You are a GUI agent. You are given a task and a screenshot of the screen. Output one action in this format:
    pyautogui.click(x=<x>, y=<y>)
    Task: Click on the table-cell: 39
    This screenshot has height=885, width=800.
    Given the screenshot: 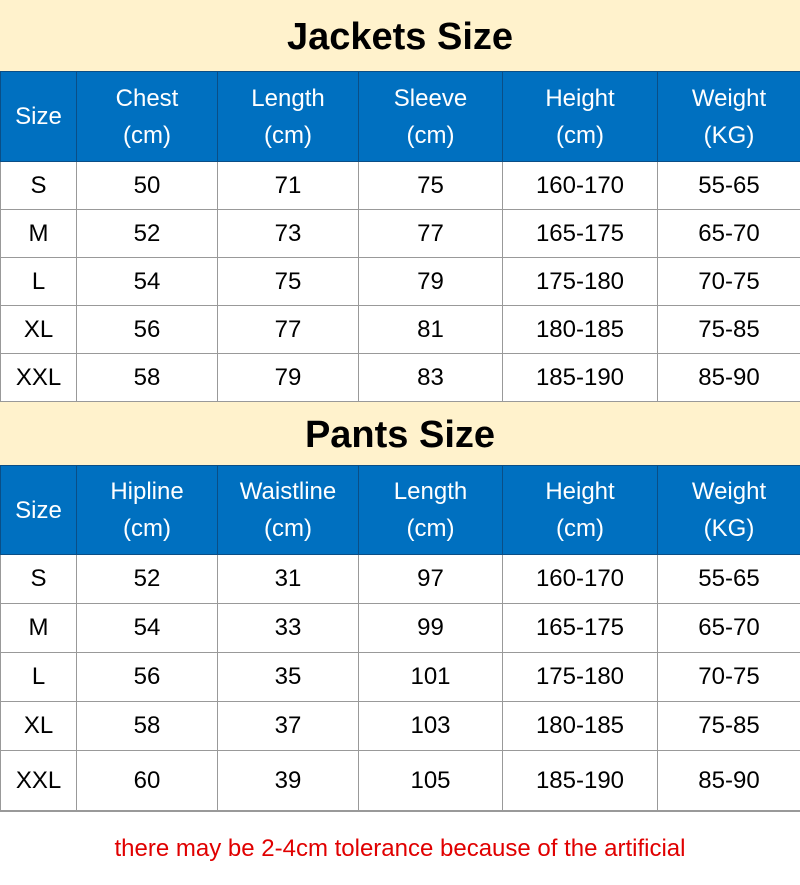 What is the action you would take?
    pyautogui.click(x=288, y=781)
    